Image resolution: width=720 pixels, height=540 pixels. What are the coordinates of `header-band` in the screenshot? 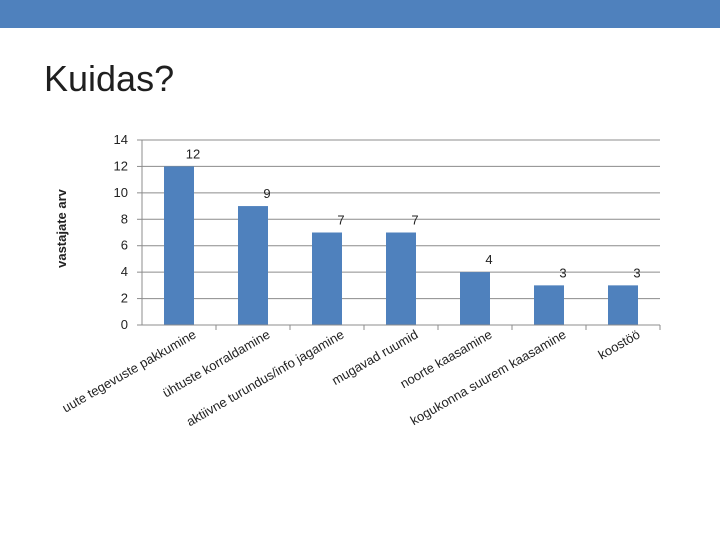 It's located at (360, 14).